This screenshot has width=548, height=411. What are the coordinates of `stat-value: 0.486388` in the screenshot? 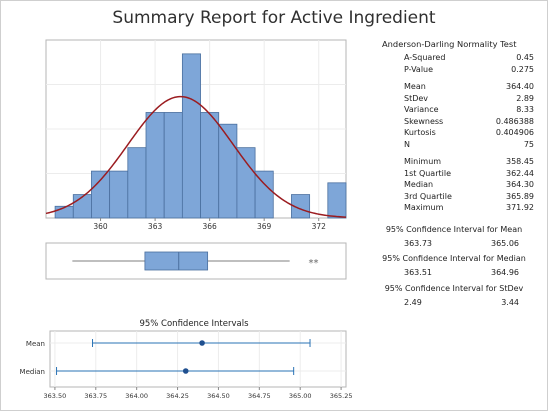 It's located at (514, 121).